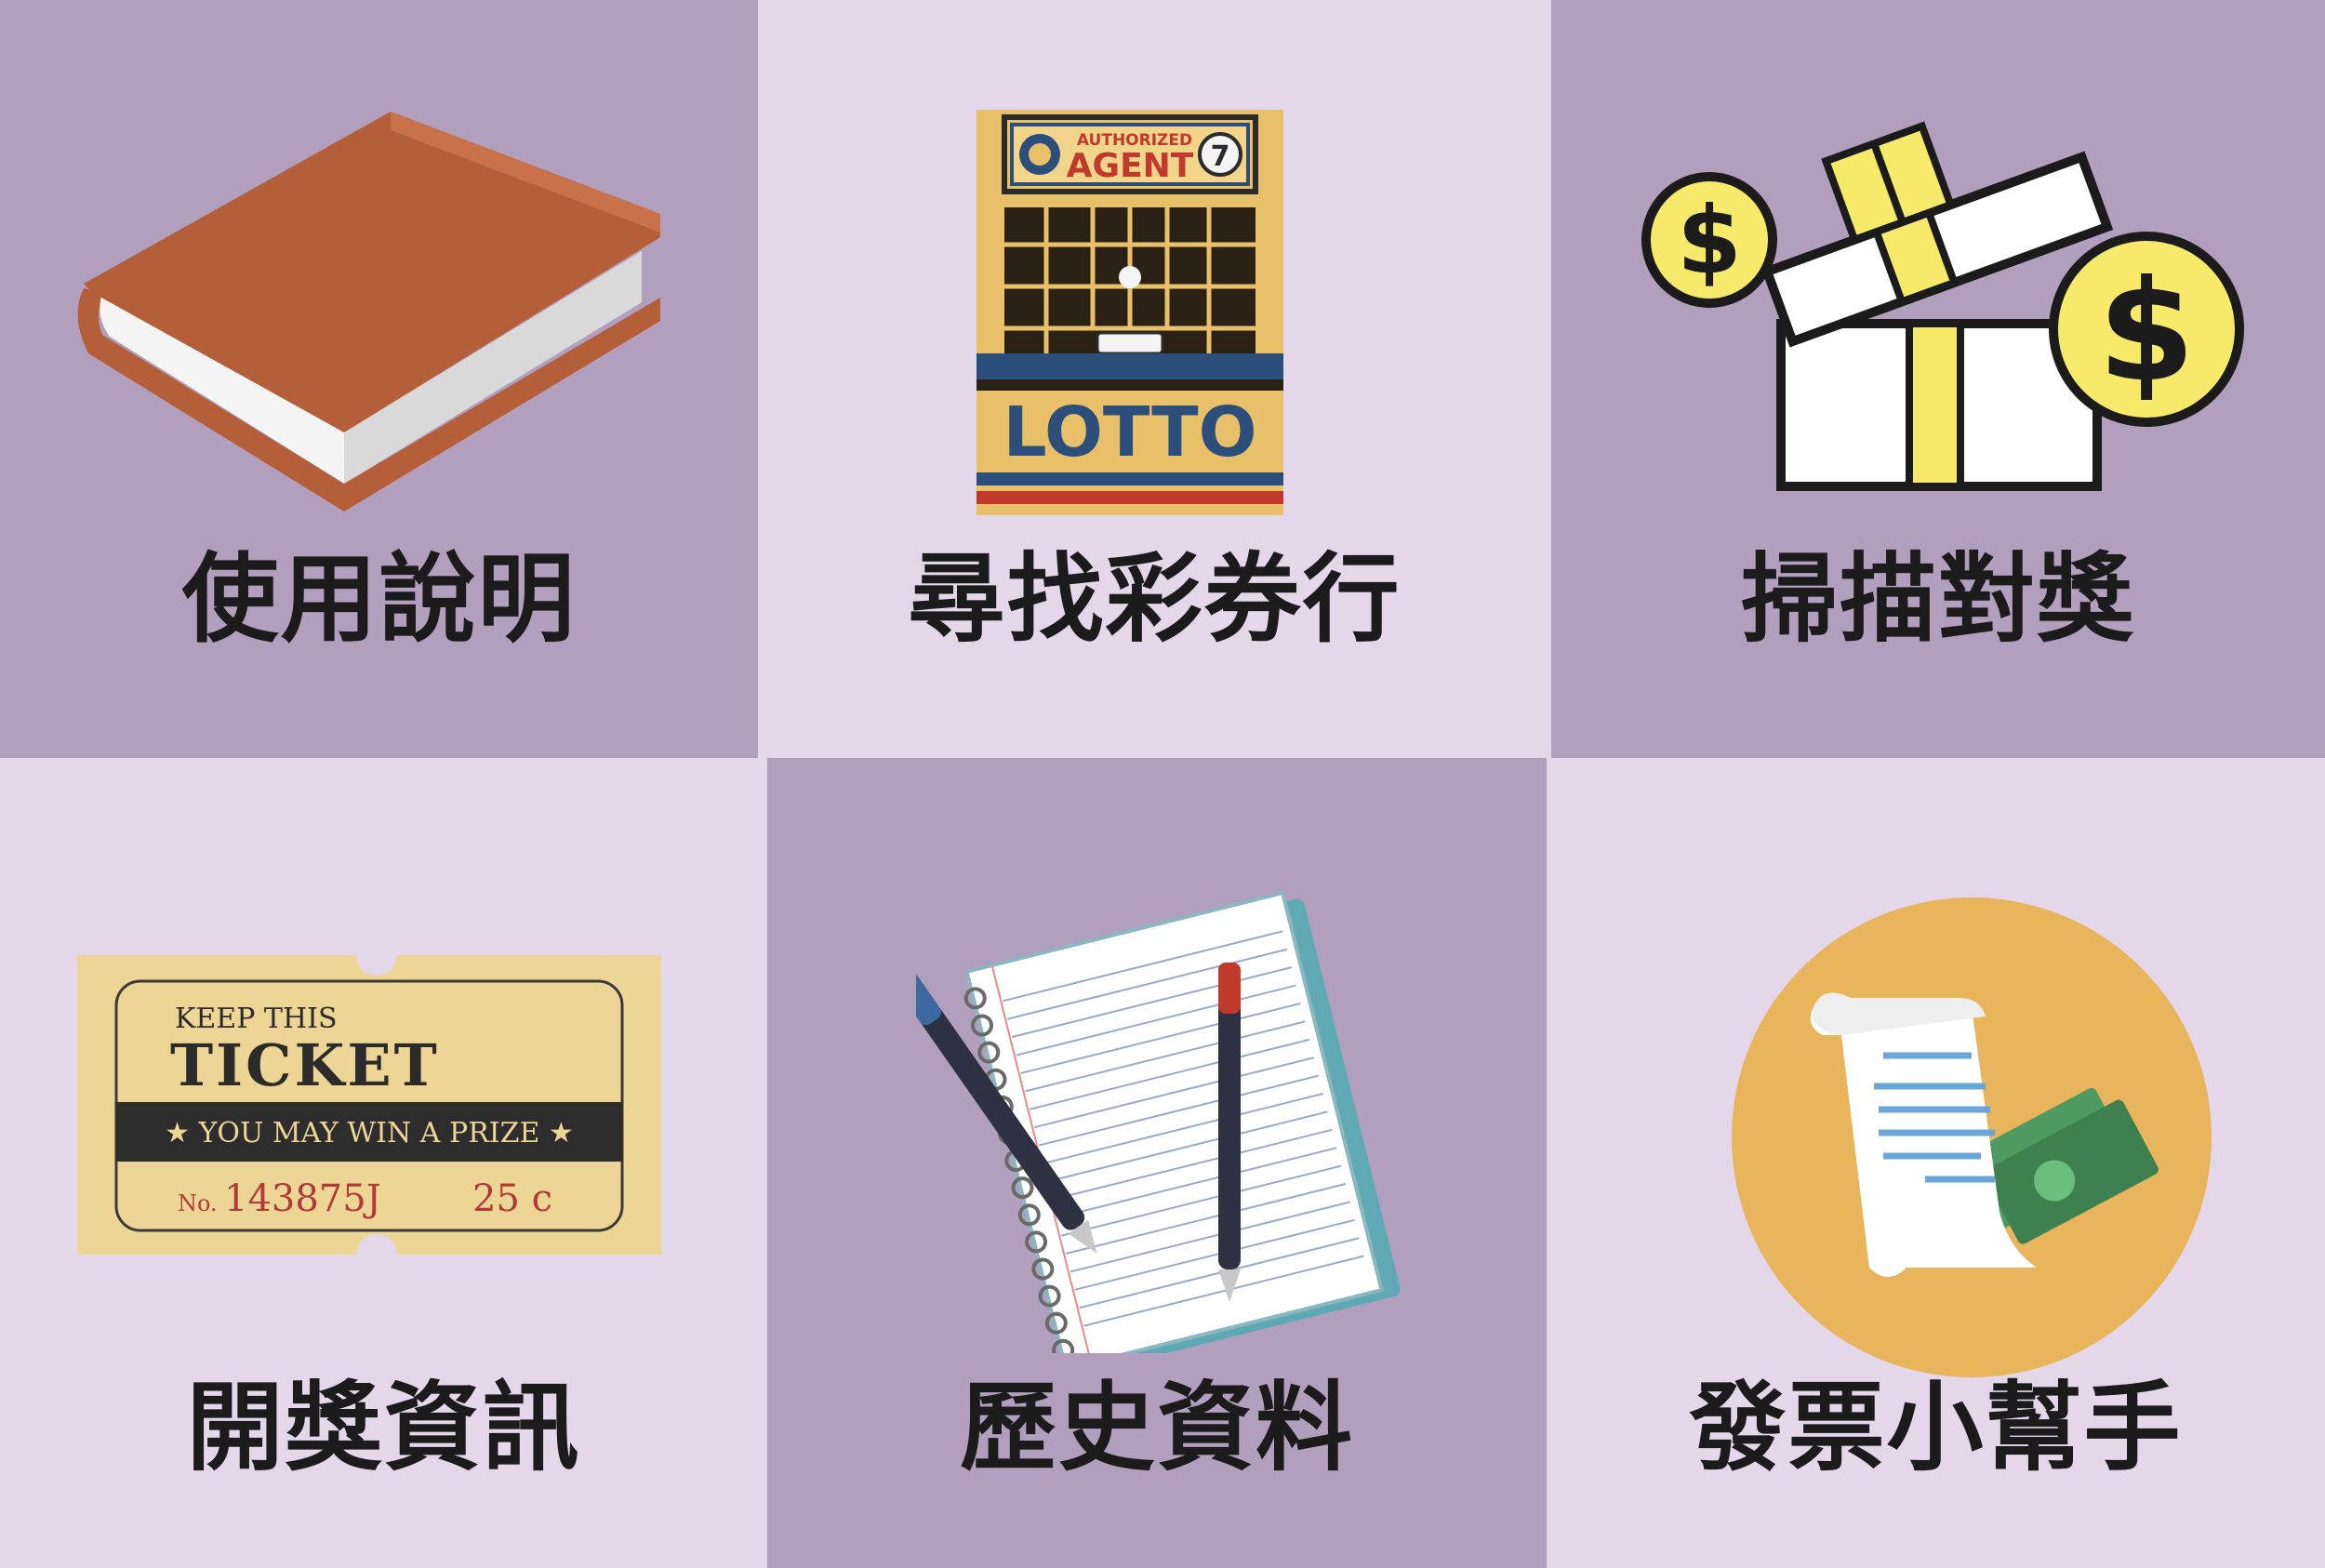 This screenshot has height=1568, width=2325. Describe the element at coordinates (1130, 166) in the screenshot. I see `store-sign-agent: AGENT` at that location.